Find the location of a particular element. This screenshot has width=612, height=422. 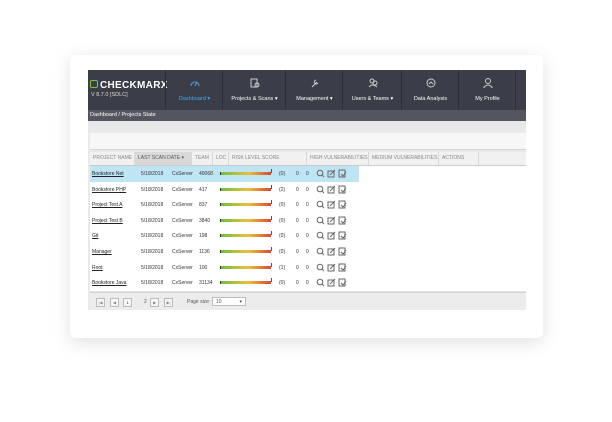

project-link: Git is located at coordinates (95, 236).